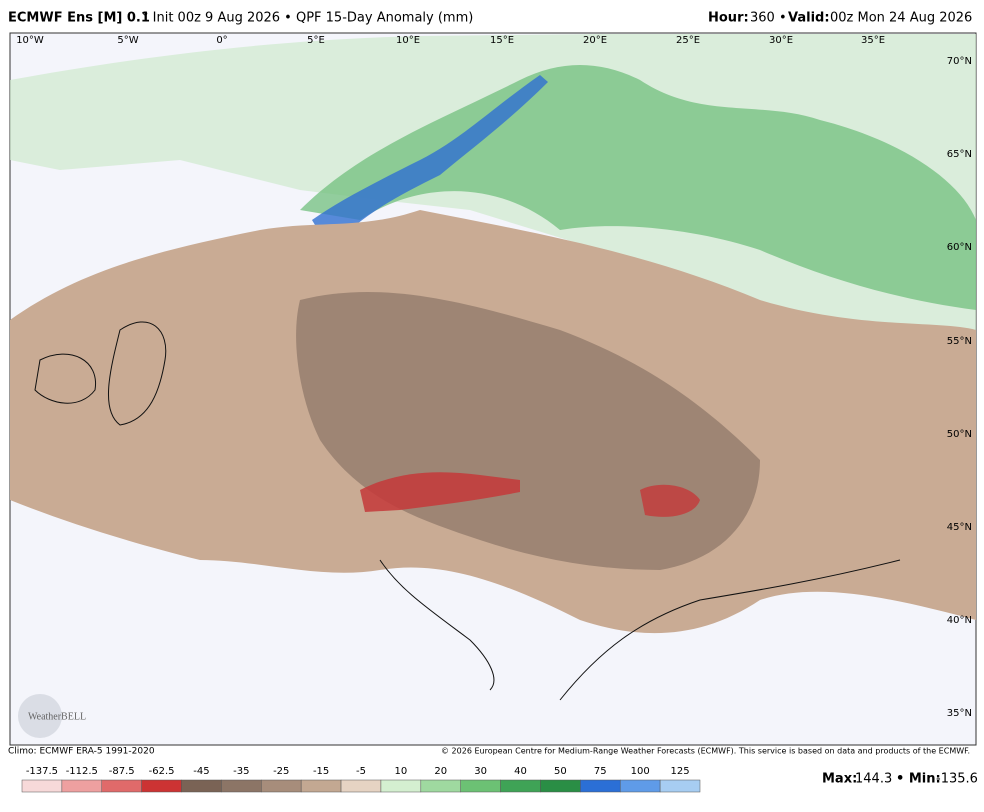  Describe the element at coordinates (873, 40) in the screenshot. I see `longitude-label: 35°E` at that location.